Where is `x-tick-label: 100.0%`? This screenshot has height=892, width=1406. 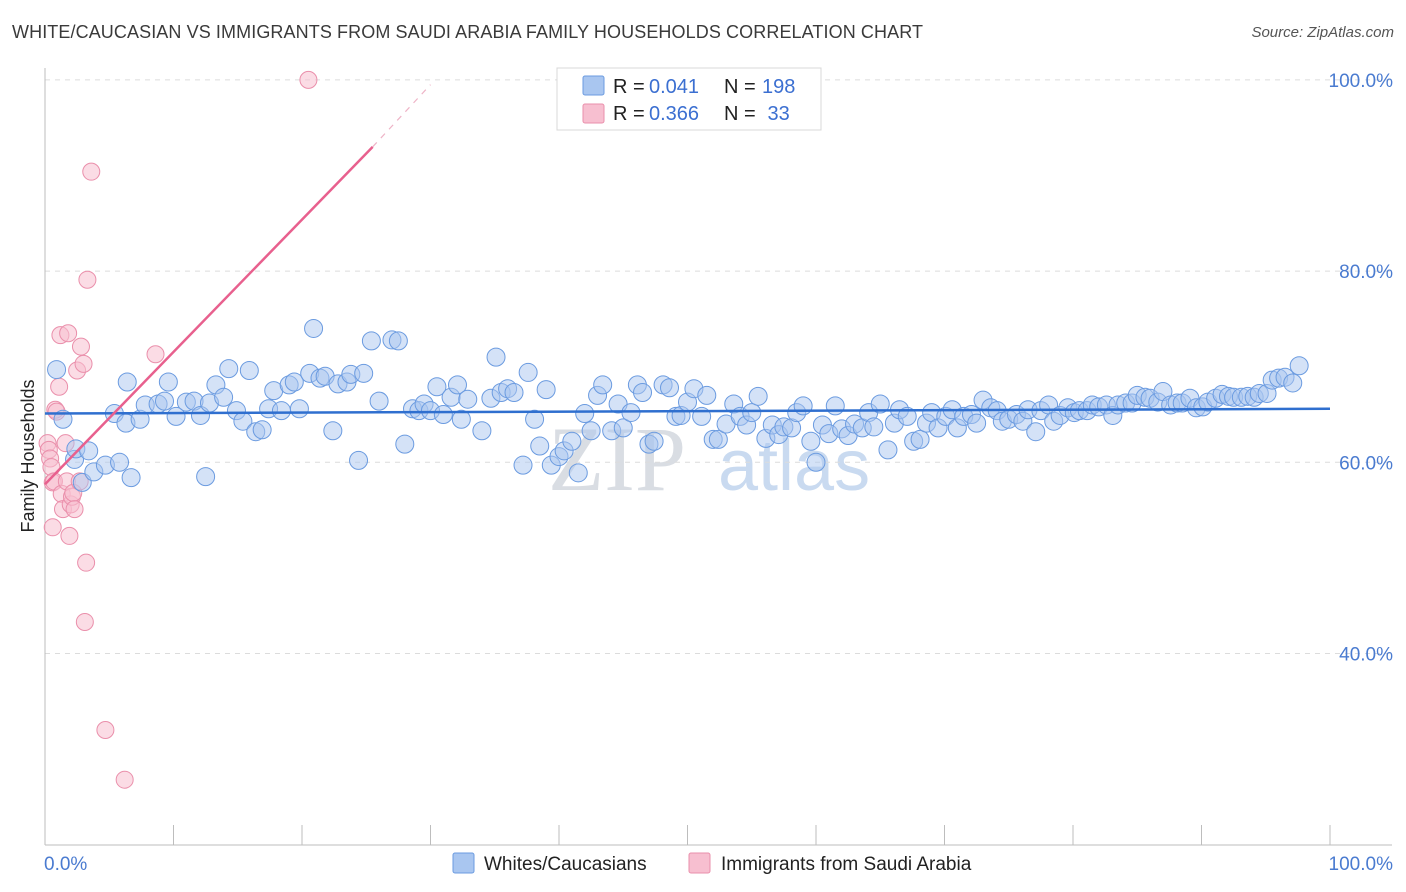 x-tick-label: 100.0% is located at coordinates (1361, 864).